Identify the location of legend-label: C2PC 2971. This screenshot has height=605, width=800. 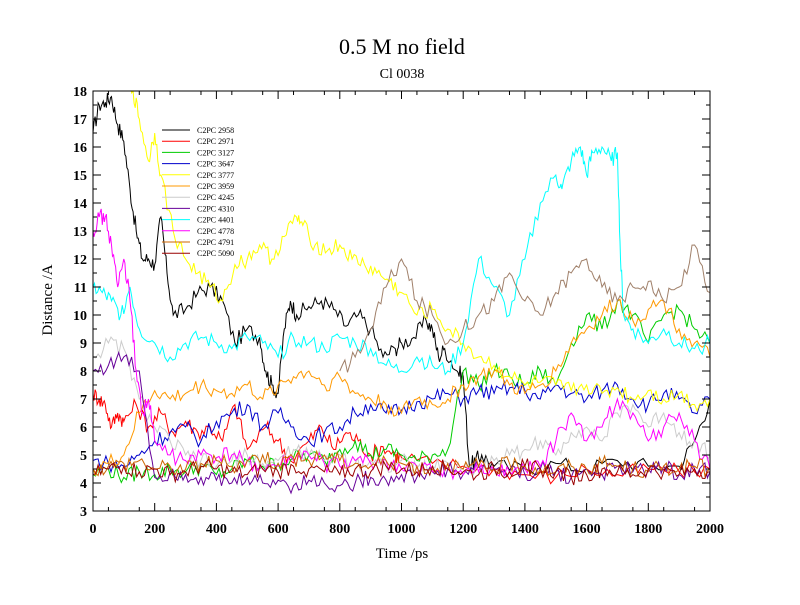
(215, 141).